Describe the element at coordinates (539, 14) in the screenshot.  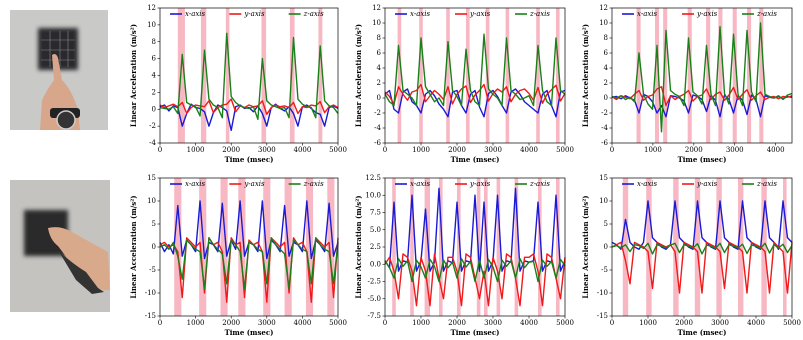
I see `legend-label: z-axis` at that location.